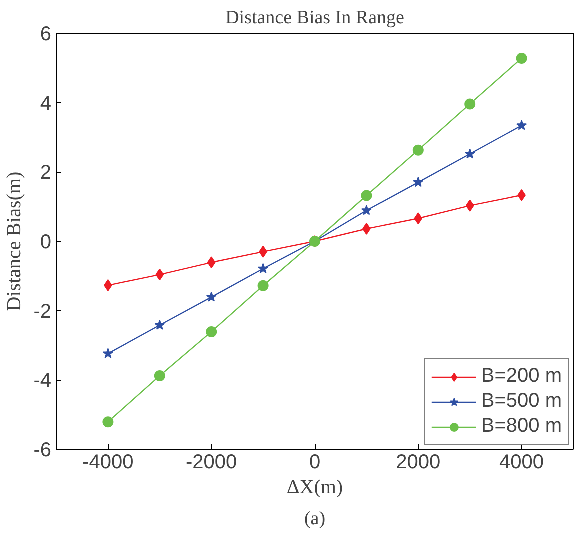  I want to click on legend-label: B=800 m, so click(521, 426).